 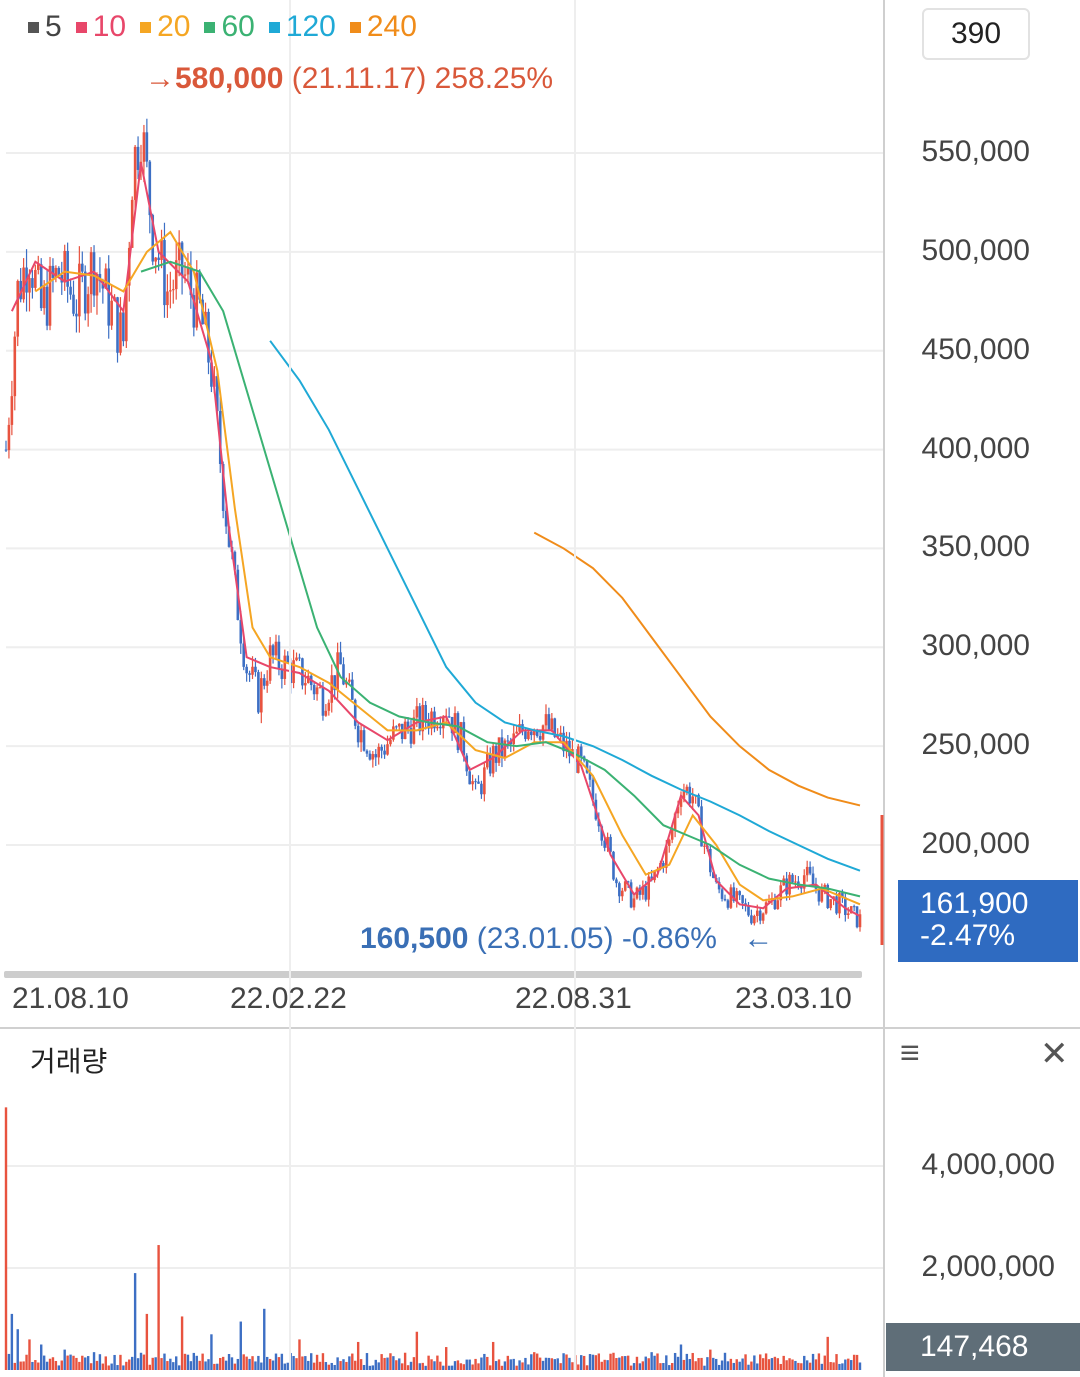 What do you see at coordinates (383, 27) in the screenshot?
I see `legend-item-240: 240` at bounding box center [383, 27].